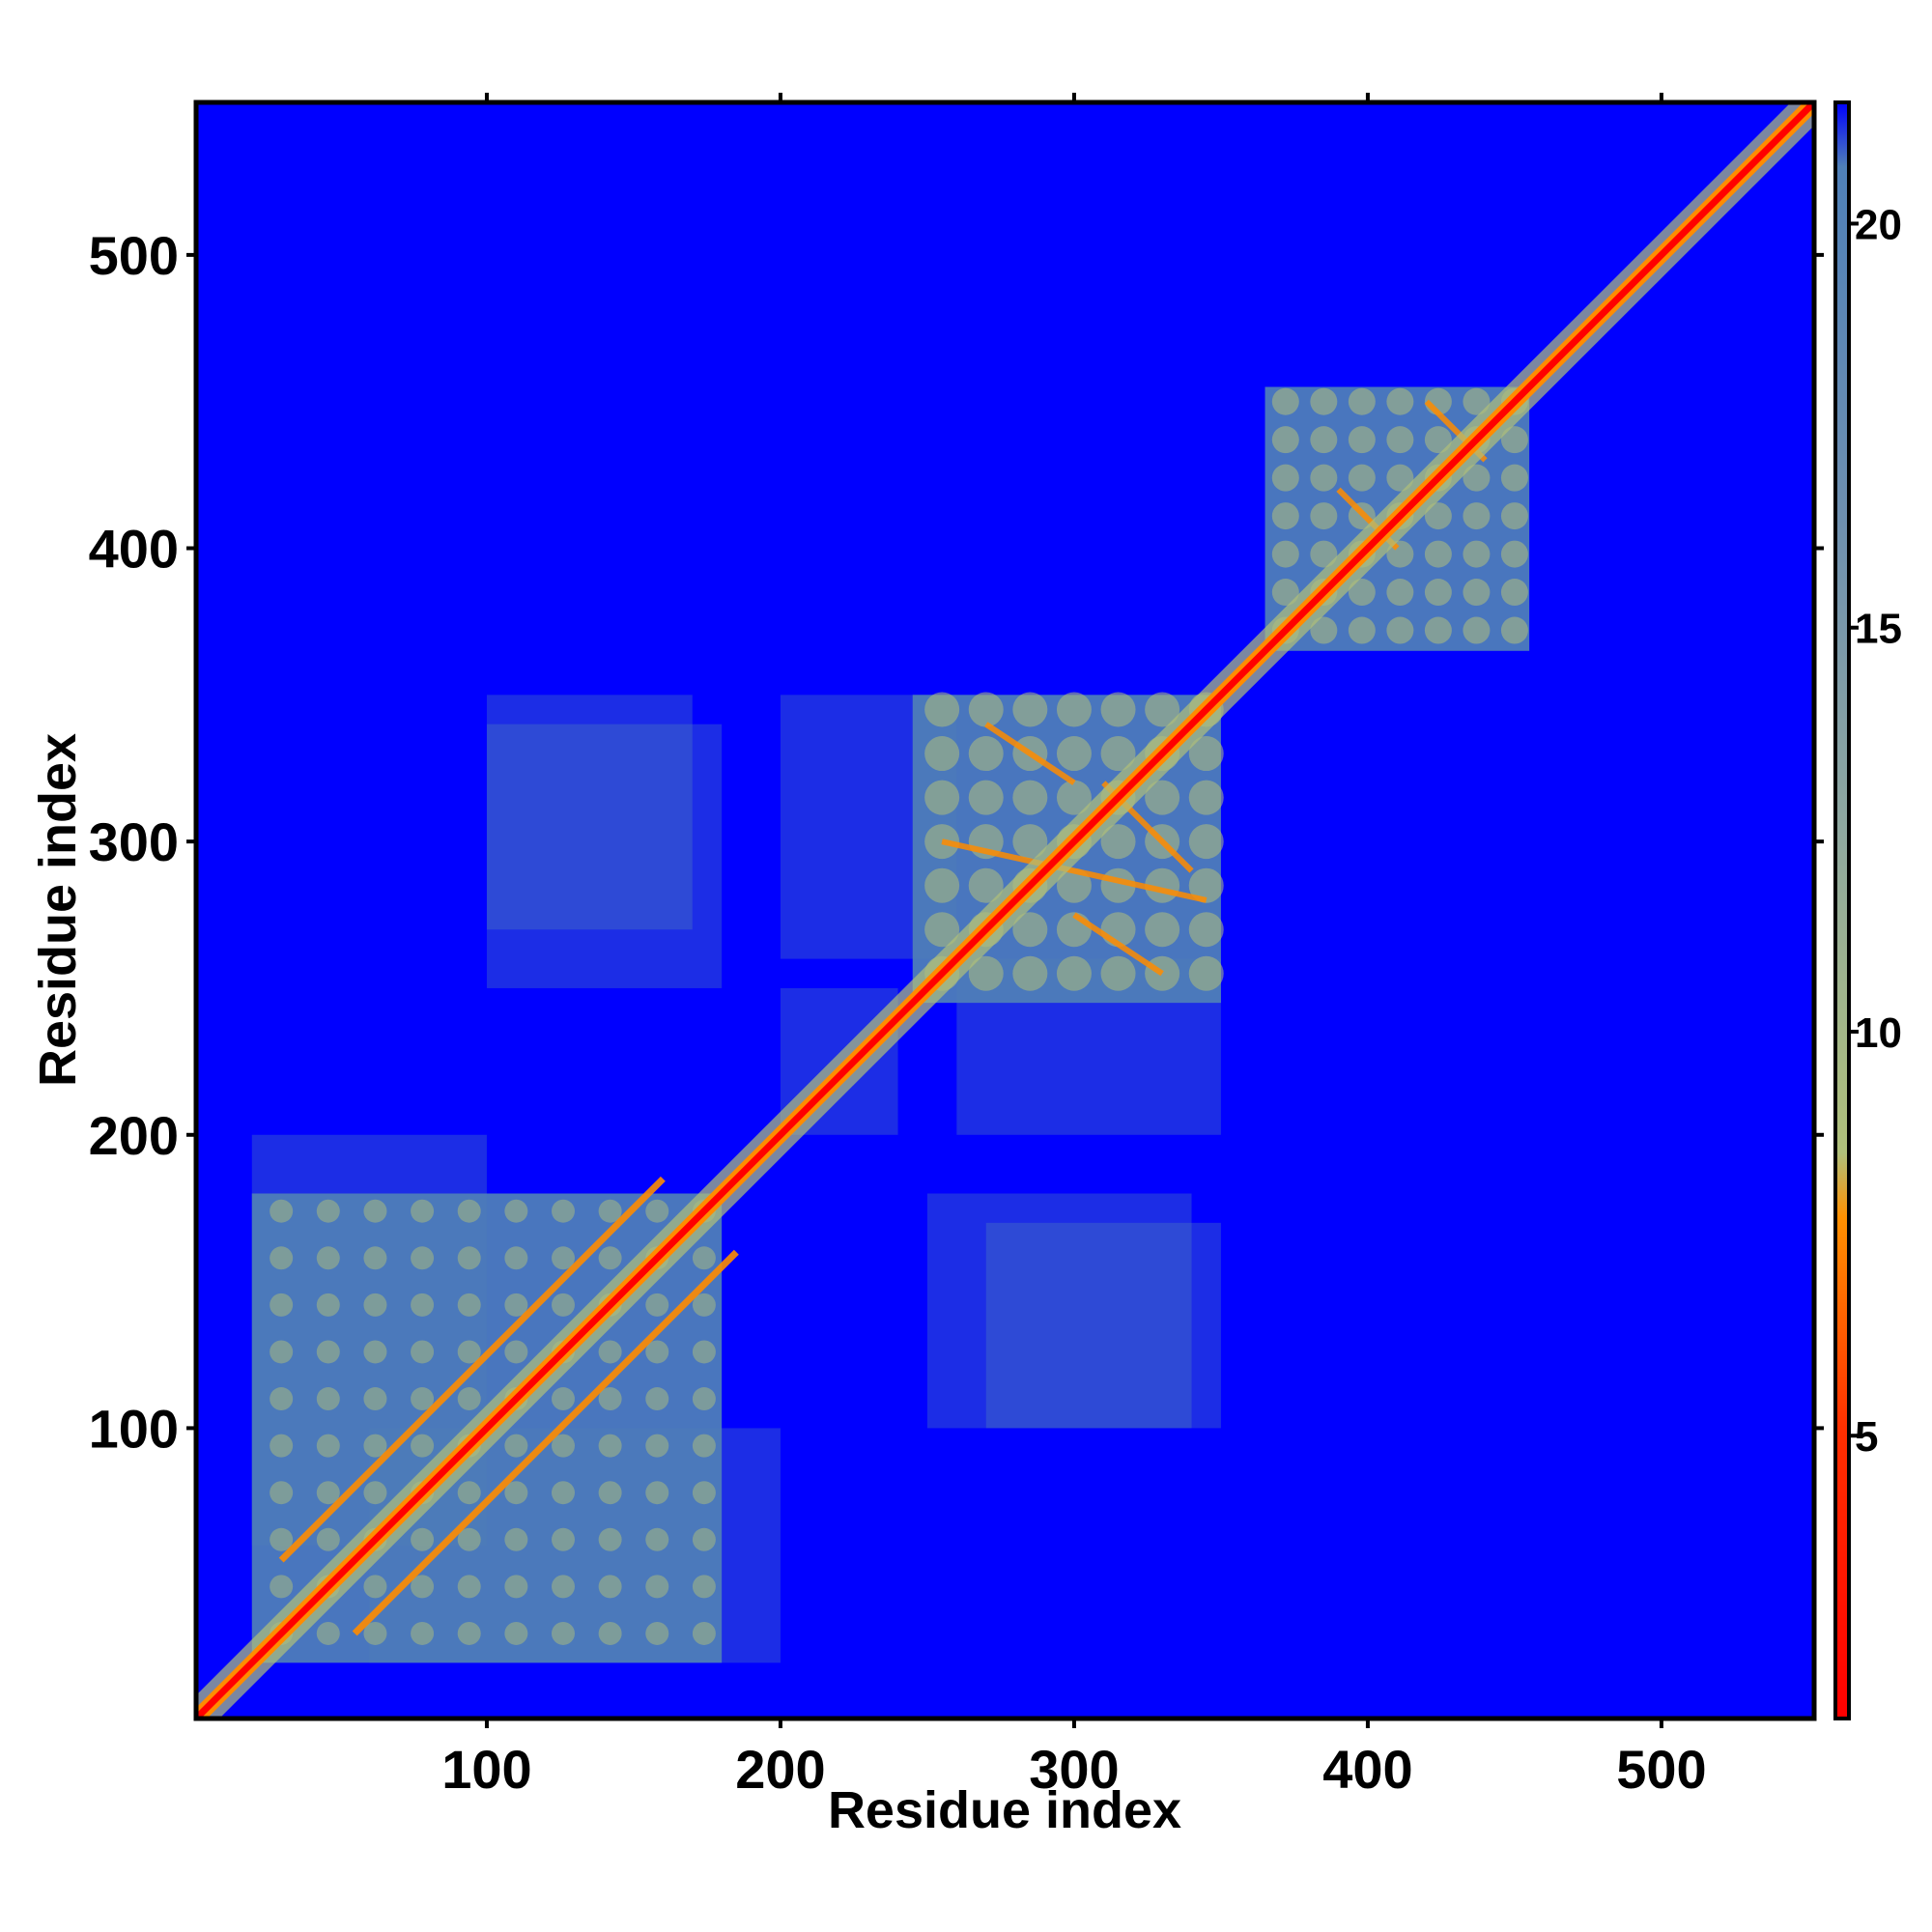 This screenshot has height=1932, width=1932. Describe the element at coordinates (1842, 910) in the screenshot. I see `colorbar` at that location.